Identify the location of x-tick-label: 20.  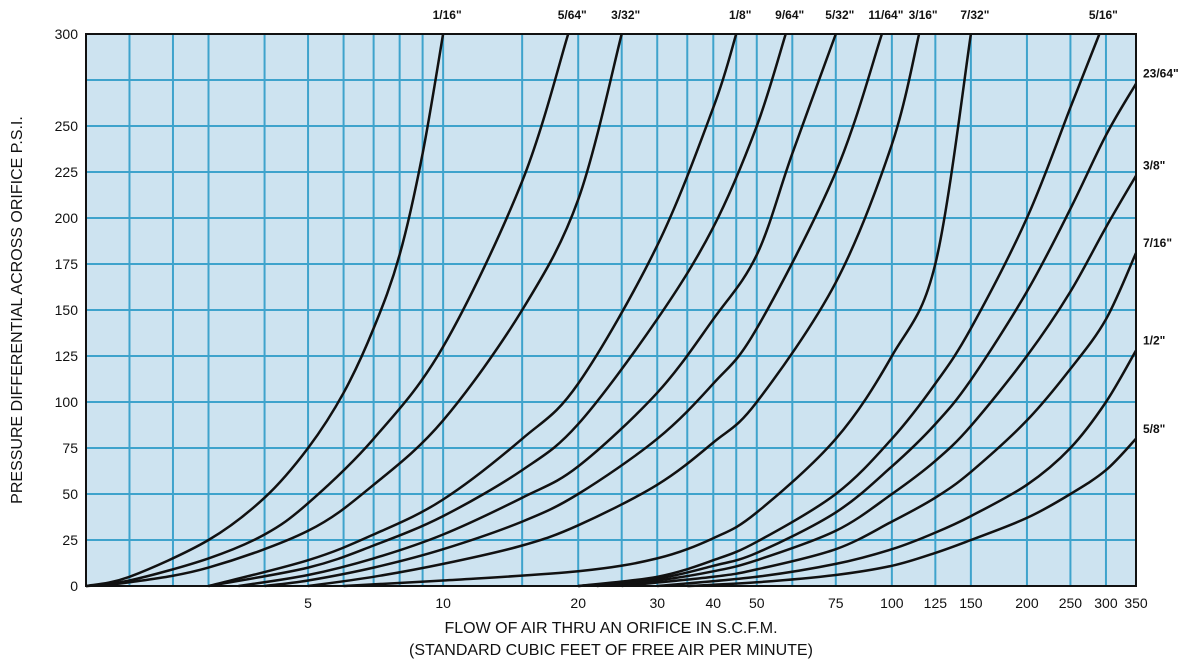
(578, 603).